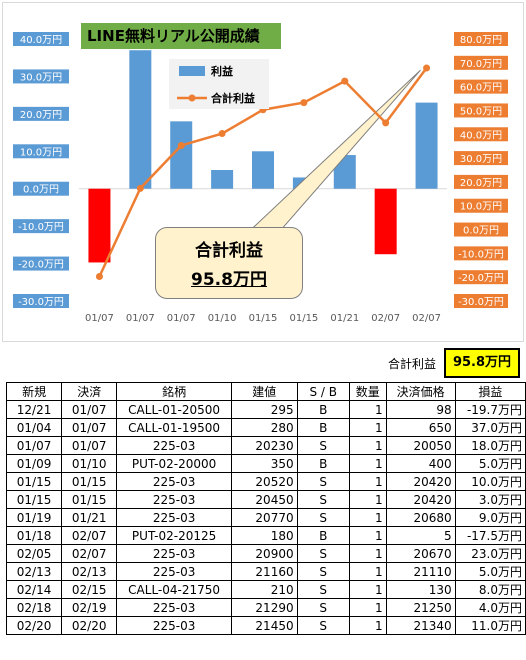 This screenshot has height=660, width=526. What do you see at coordinates (420, 409) in the screenshot?
I see `cell-close-price: 98` at bounding box center [420, 409].